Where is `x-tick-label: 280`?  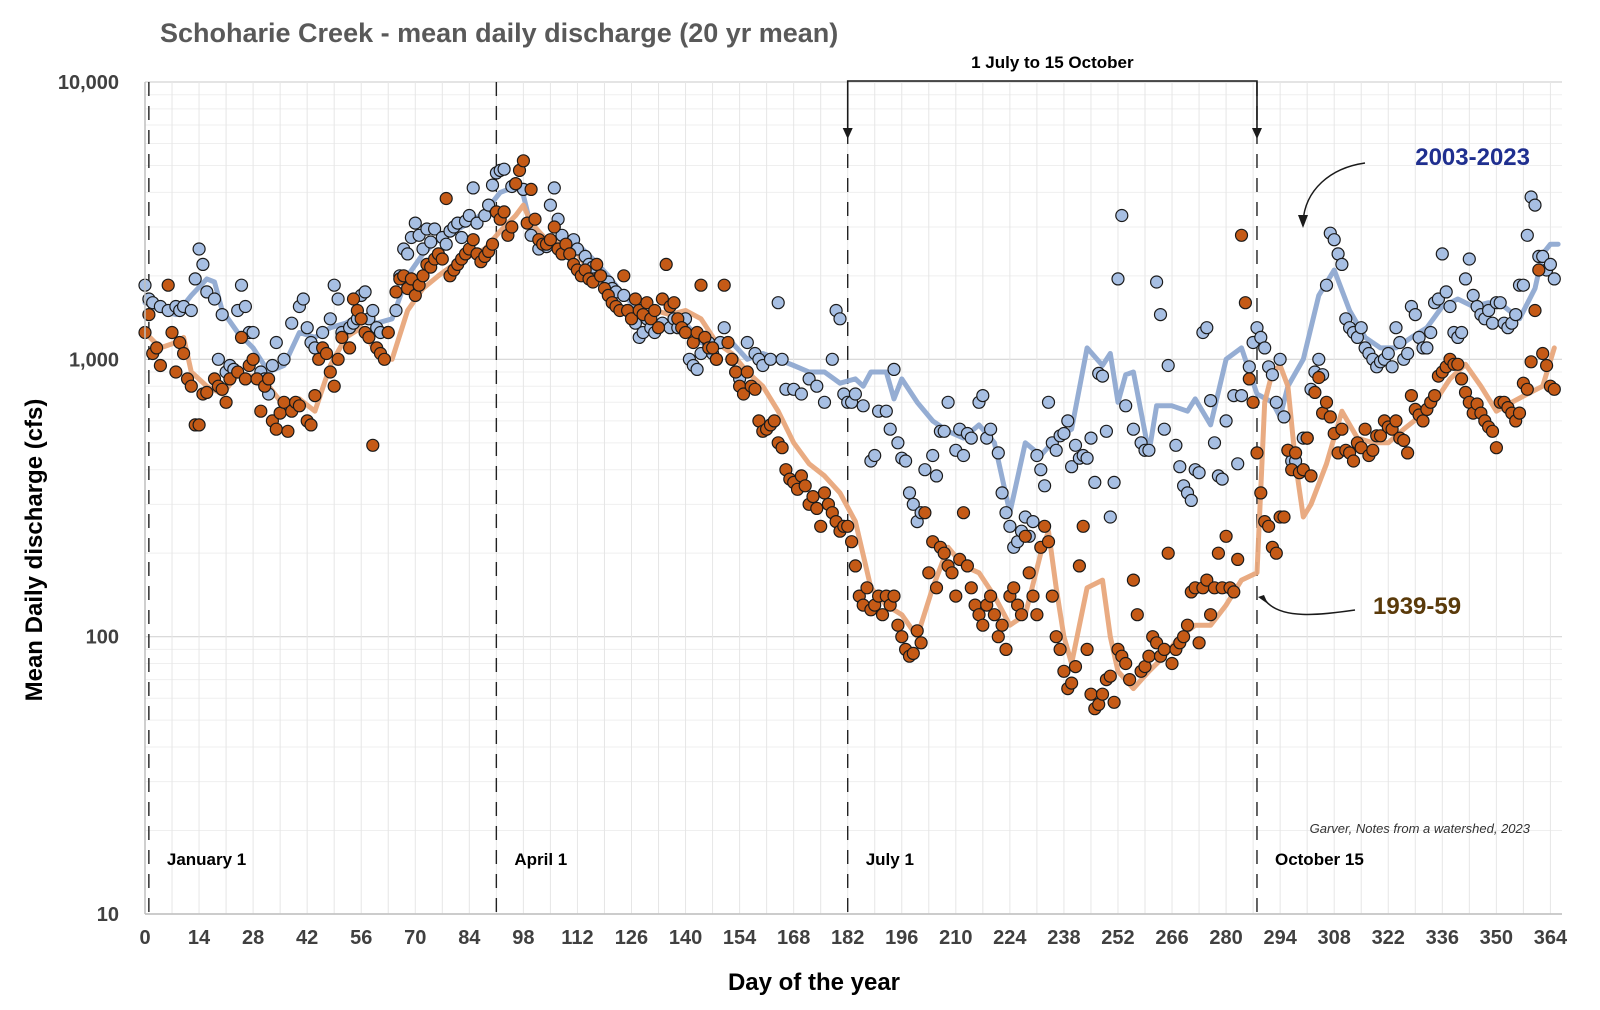 x-tick-label: 280 is located at coordinates (1225, 938).